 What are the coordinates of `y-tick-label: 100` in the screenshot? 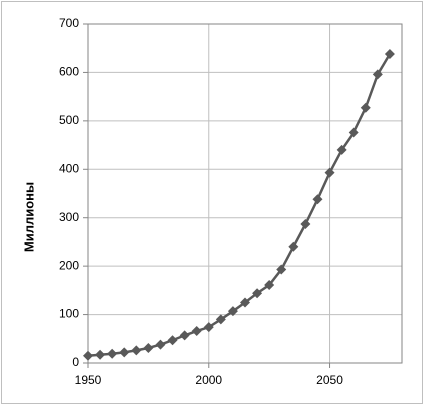 It's located at (69, 314).